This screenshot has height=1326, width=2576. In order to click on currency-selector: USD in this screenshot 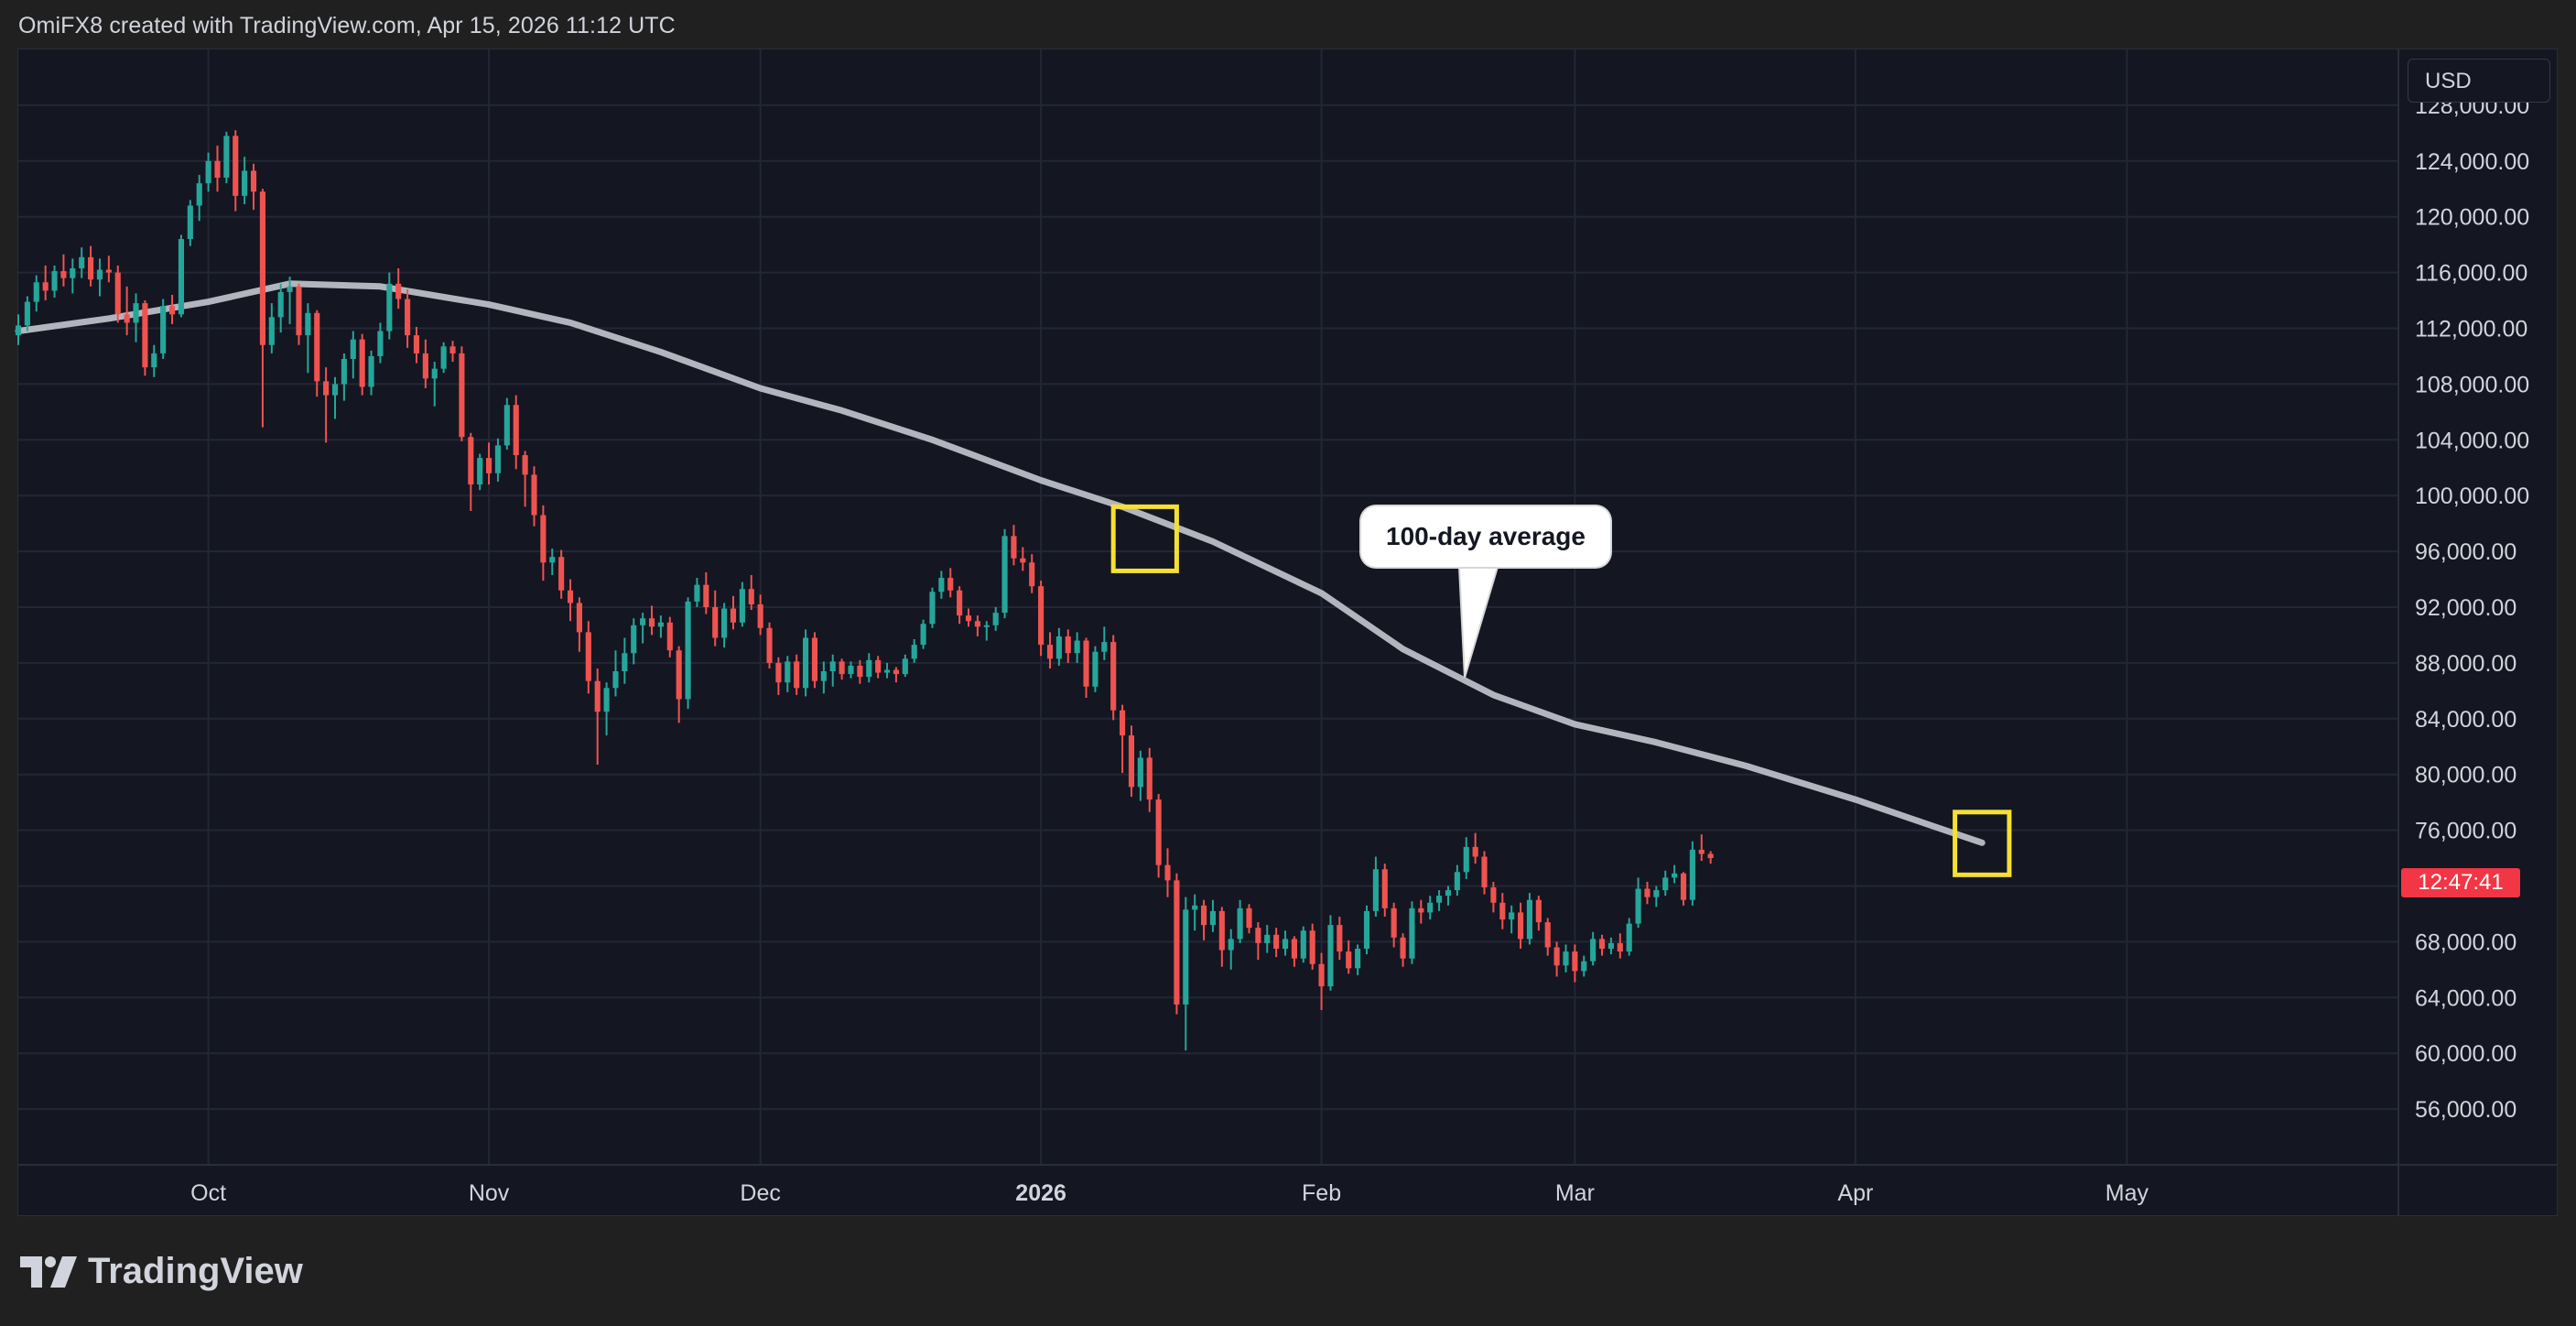, I will do `click(2479, 81)`.